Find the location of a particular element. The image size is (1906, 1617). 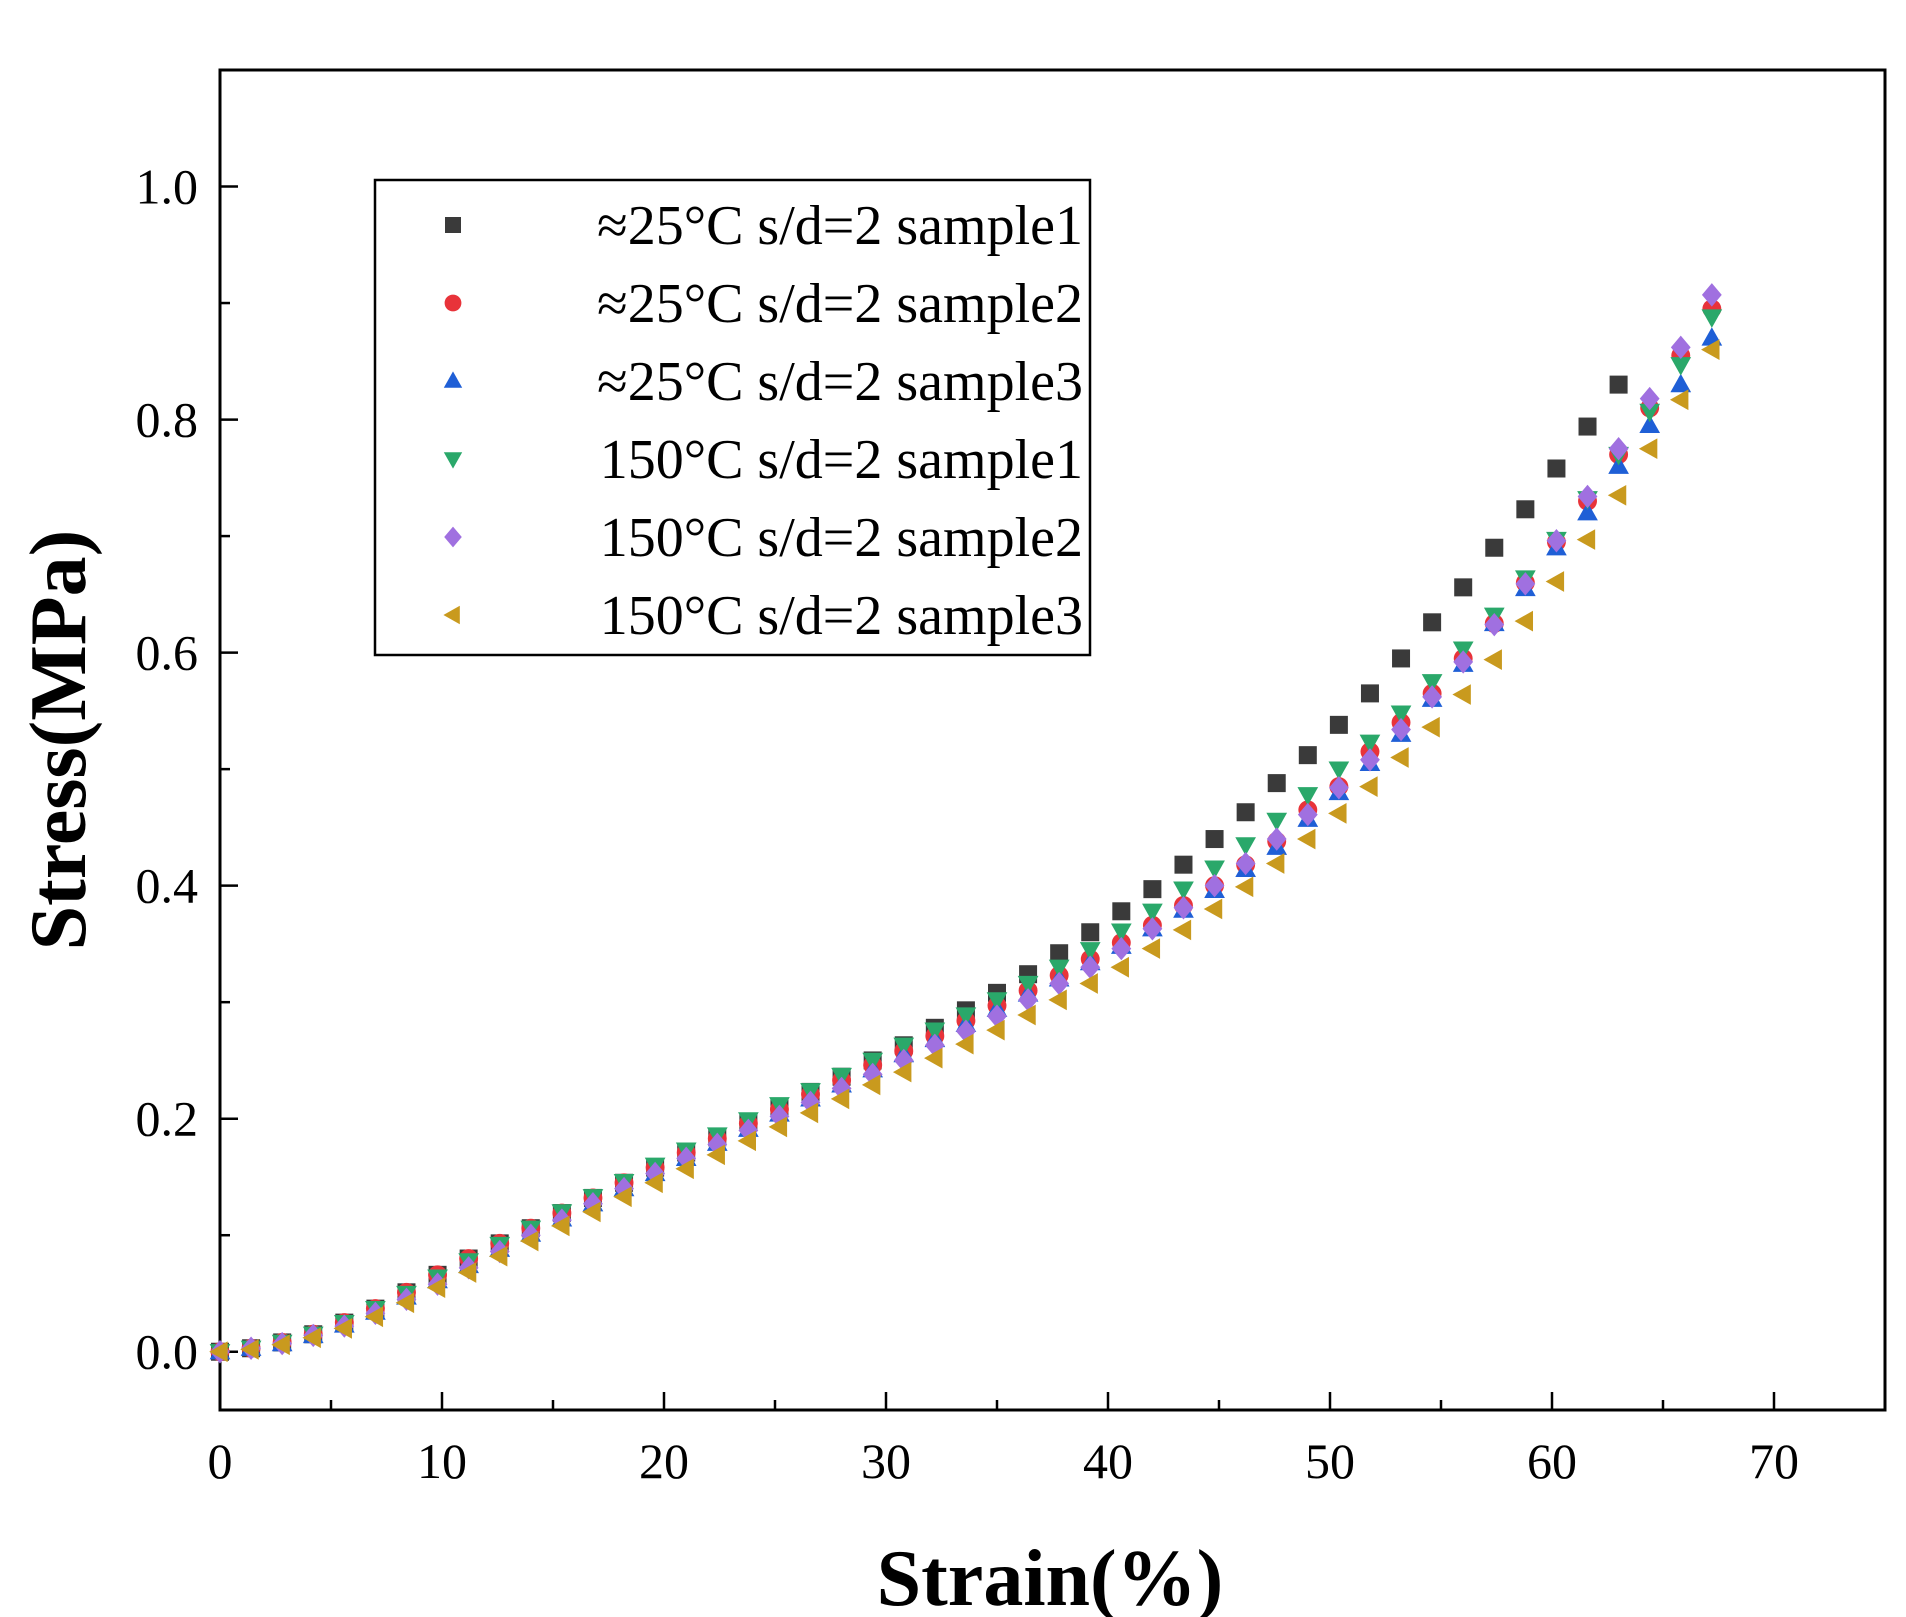

x-tick-label: 30 is located at coordinates (886, 1461).